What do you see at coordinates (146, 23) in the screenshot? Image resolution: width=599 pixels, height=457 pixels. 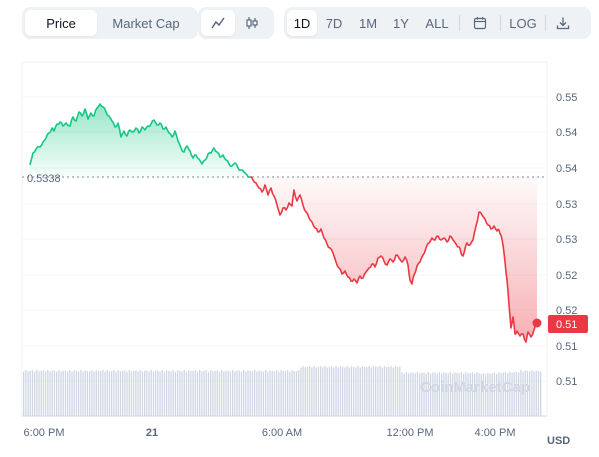 I see `tab-market-cap: Market Cap` at bounding box center [146, 23].